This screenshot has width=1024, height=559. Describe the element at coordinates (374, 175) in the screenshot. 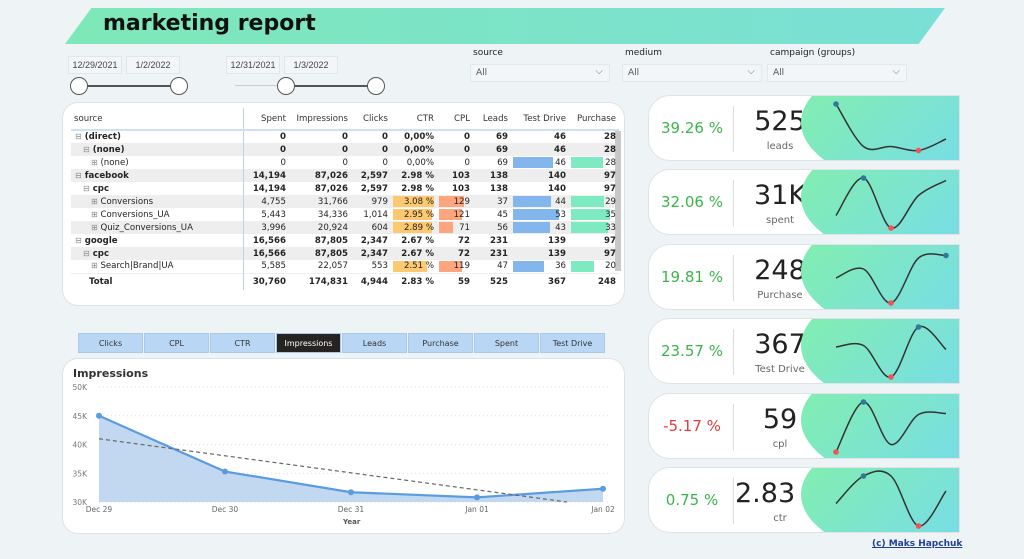

I see `cell-value: 2,597` at that location.